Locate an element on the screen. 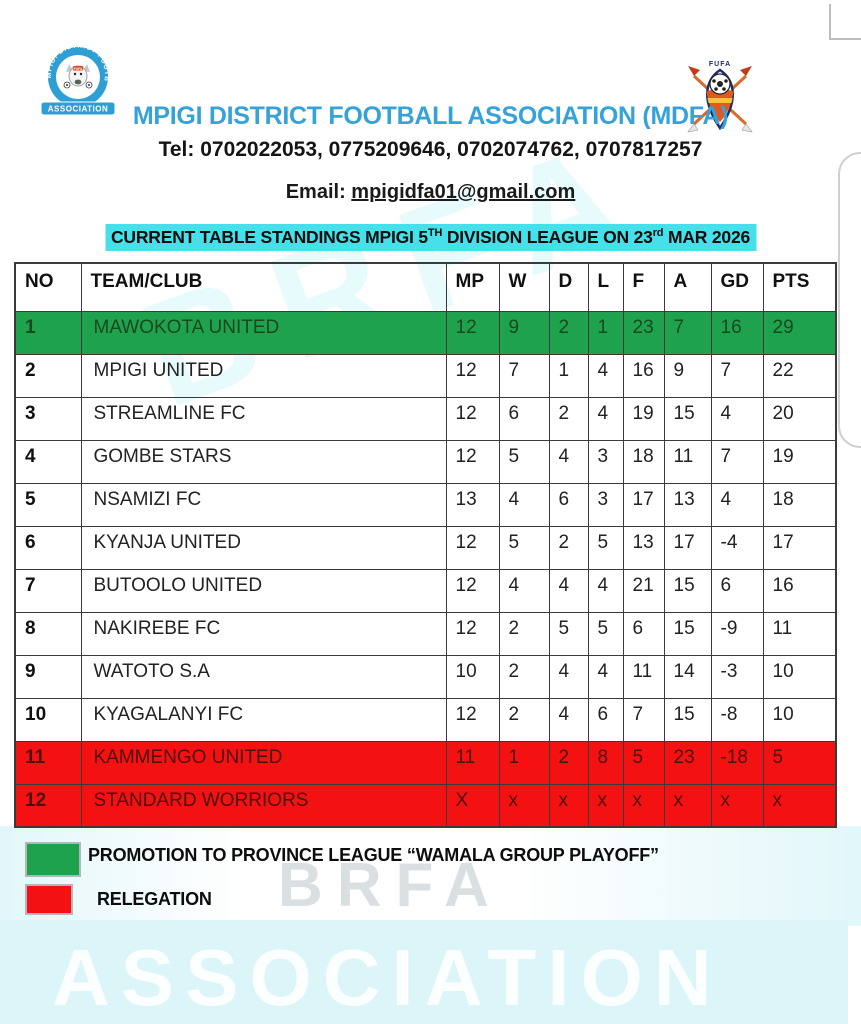  column-header-pts: PTS is located at coordinates (799, 287).